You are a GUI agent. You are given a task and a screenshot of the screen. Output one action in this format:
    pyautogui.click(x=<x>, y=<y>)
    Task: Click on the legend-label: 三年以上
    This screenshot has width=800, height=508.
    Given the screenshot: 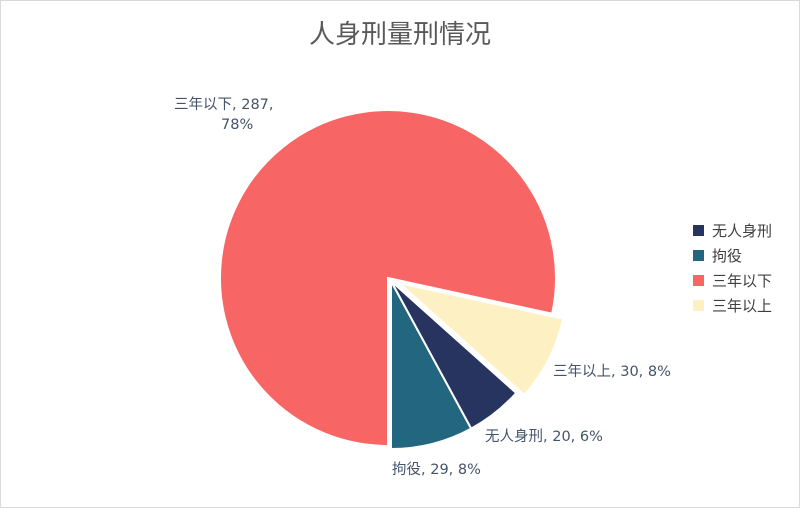 What is the action you would take?
    pyautogui.click(x=742, y=306)
    